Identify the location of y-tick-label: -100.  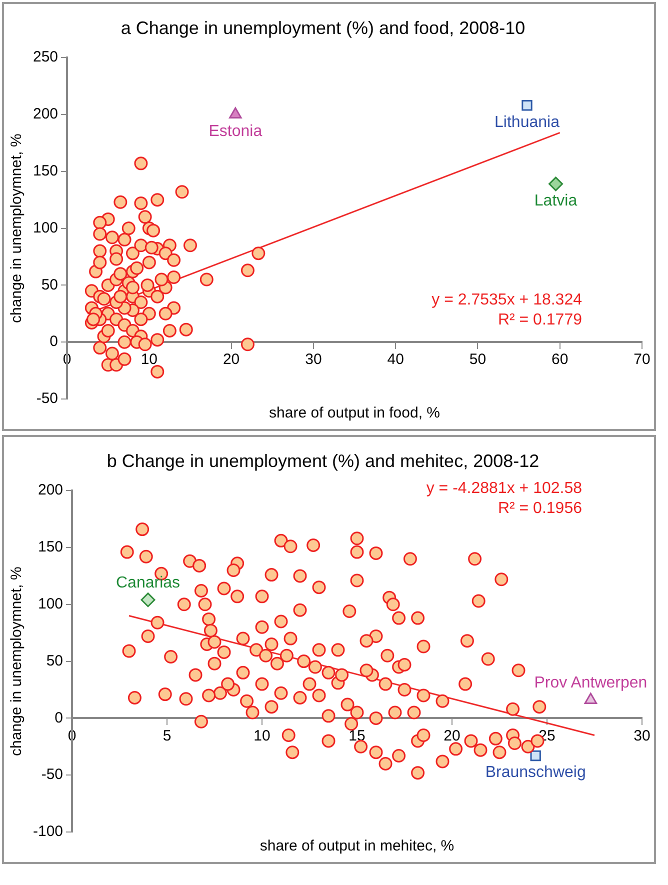
(48, 831).